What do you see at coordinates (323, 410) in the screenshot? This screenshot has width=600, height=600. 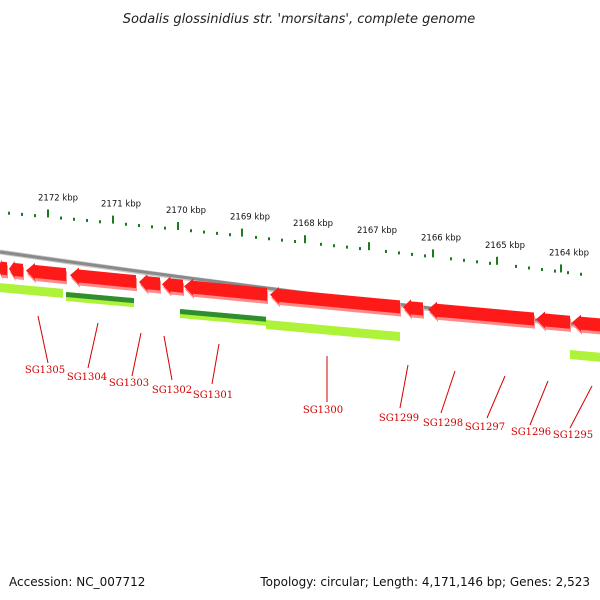 I see `gene-label: SG1300` at bounding box center [323, 410].